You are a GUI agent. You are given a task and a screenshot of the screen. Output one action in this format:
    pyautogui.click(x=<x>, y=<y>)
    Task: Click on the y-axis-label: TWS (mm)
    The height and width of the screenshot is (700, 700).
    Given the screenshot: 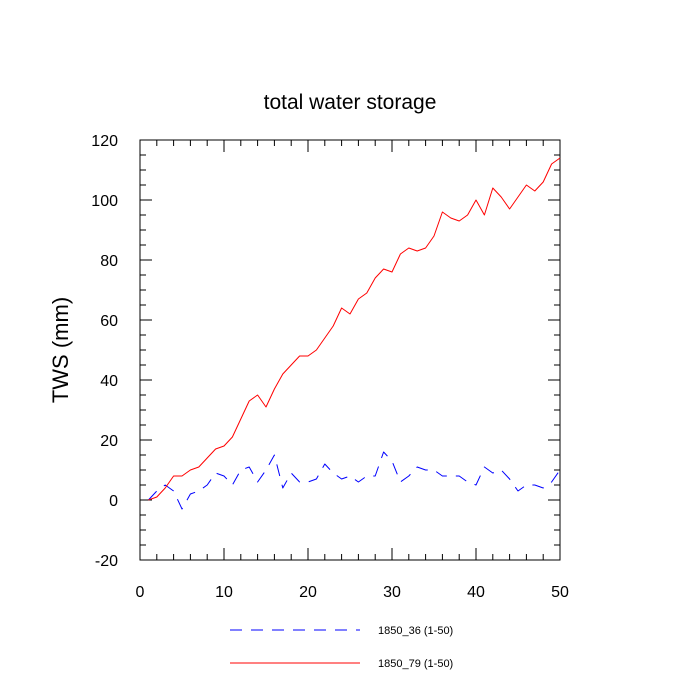 What is the action you would take?
    pyautogui.click(x=60, y=350)
    